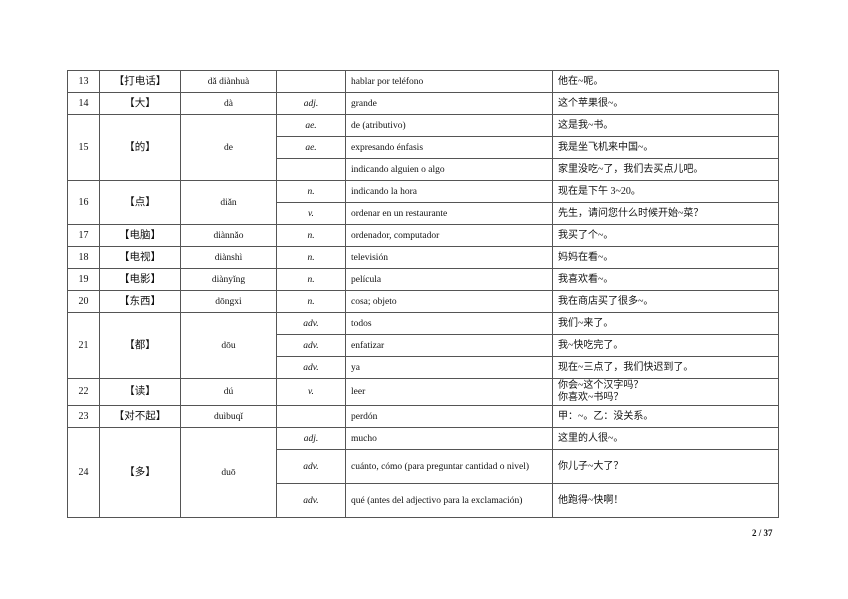  I want to click on table-row: 14 【大】 dà adj. grande 这个苹果很~。, so click(423, 103).